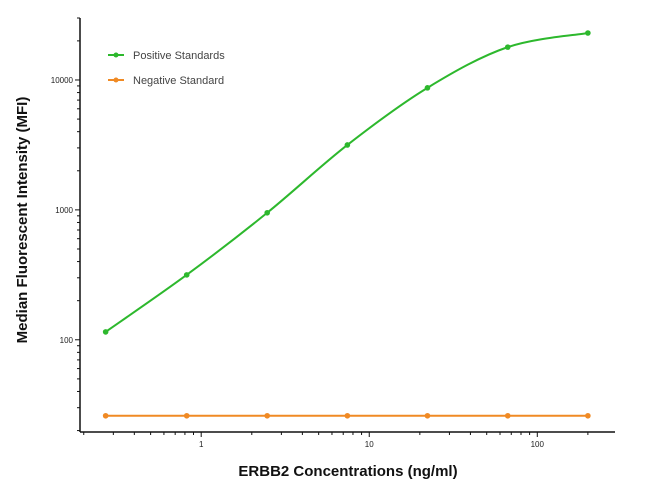 This screenshot has height=494, width=650. Describe the element at coordinates (22, 220) in the screenshot. I see `y-axis-title: Median Fluorescent Intensity (MFI)` at that location.